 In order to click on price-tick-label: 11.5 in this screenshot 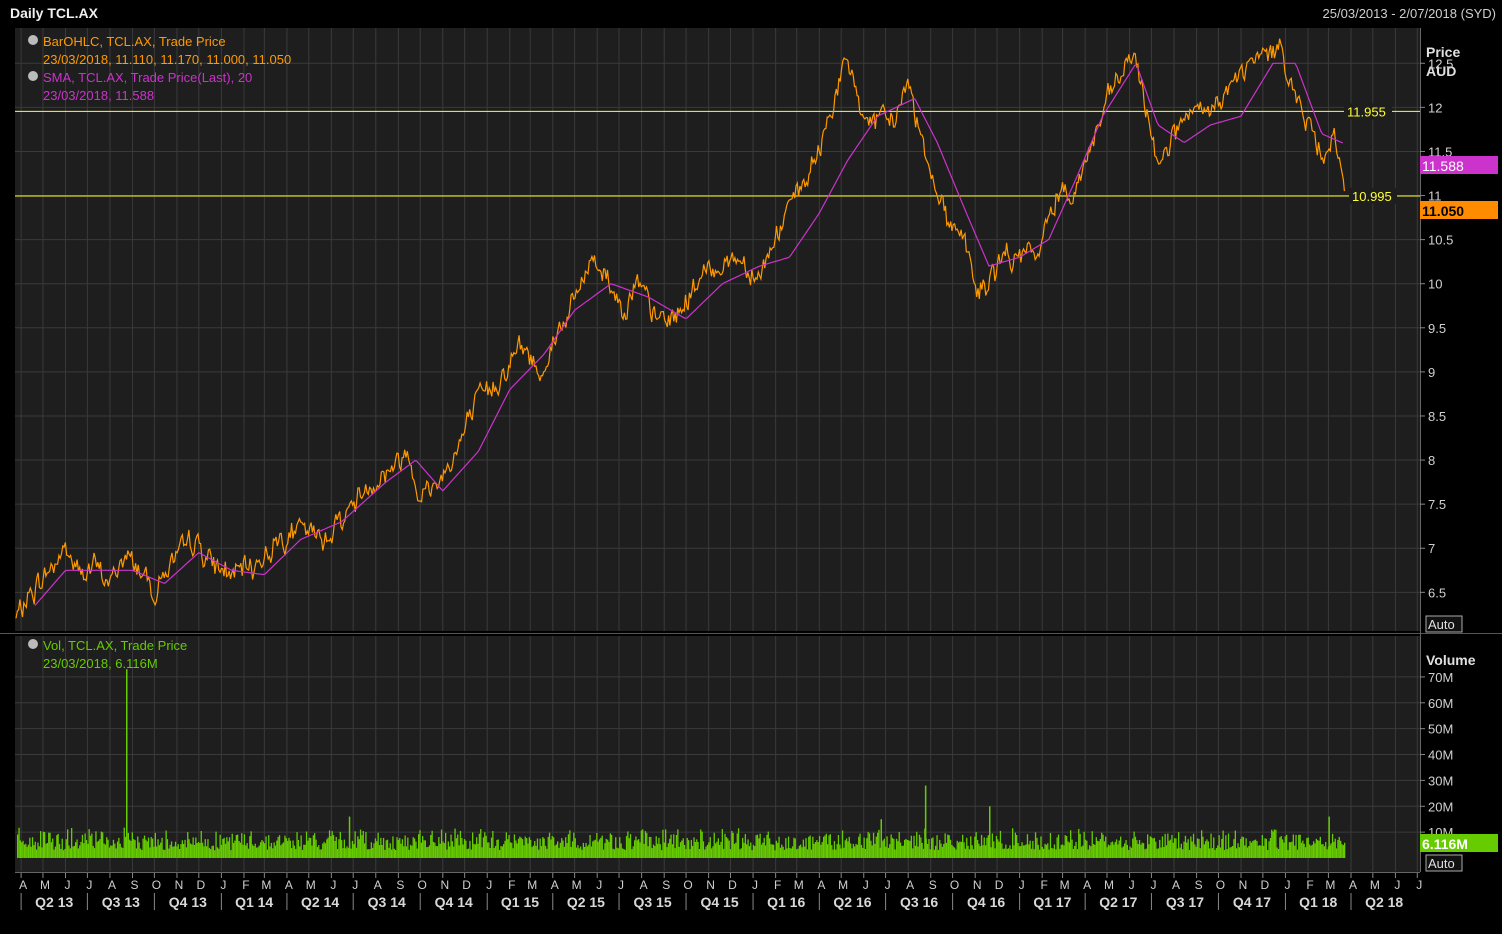, I will do `click(1440, 151)`.